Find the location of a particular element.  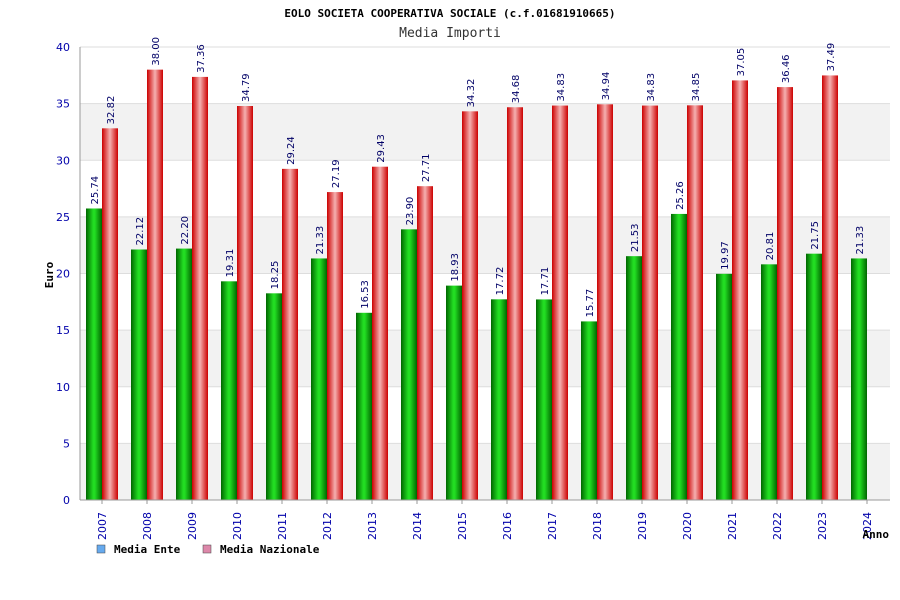

y-tick-label: 20 is located at coordinates (63, 274).